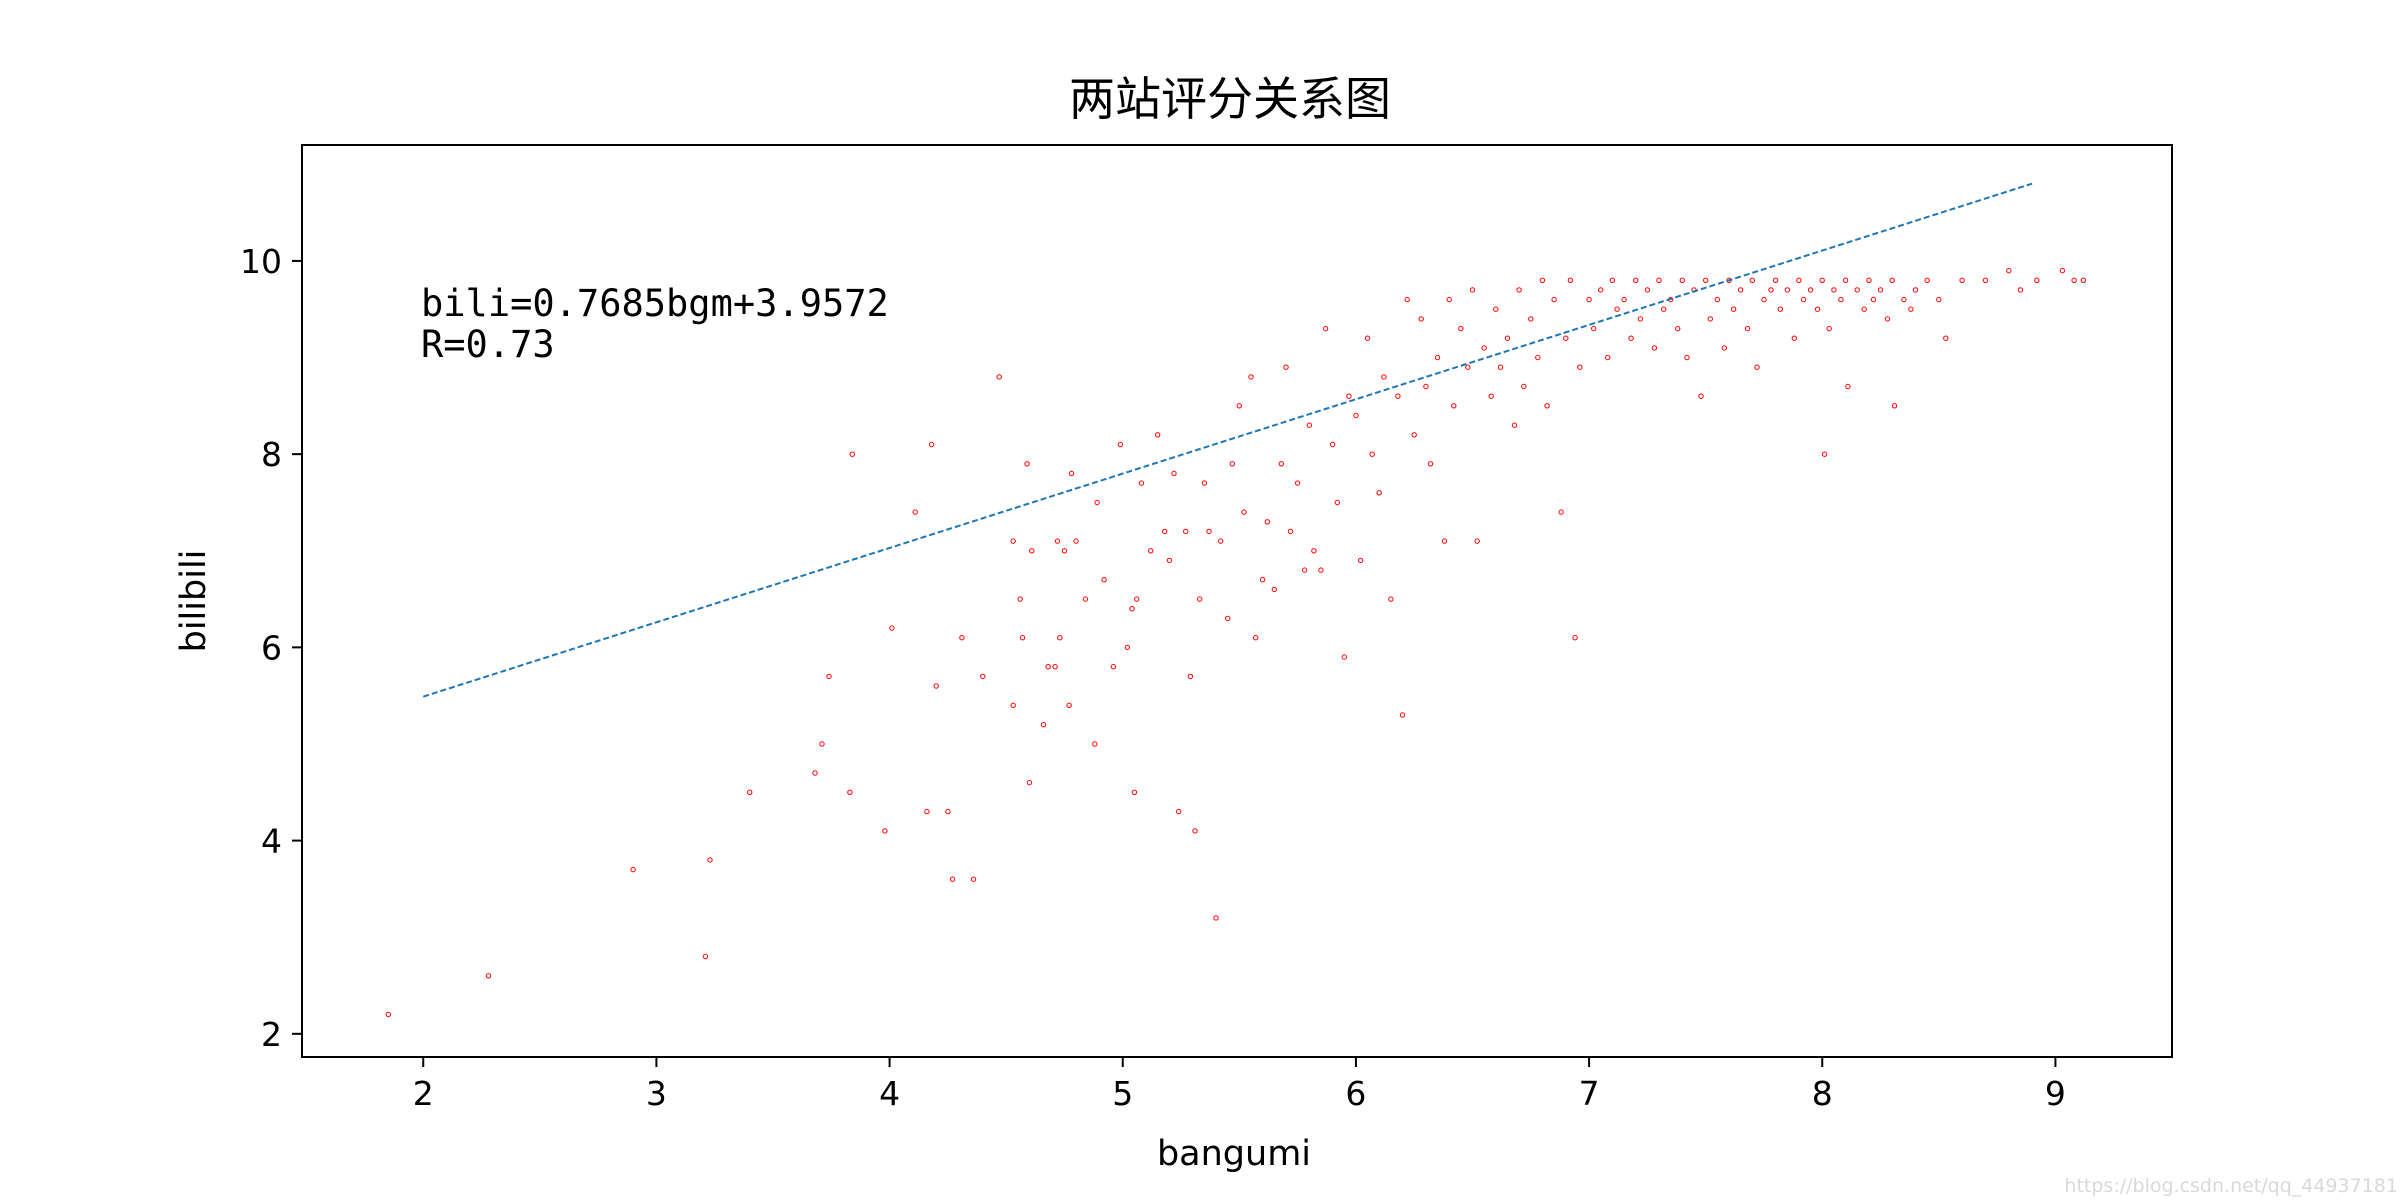  What do you see at coordinates (271, 647) in the screenshot?
I see `y-tick-label: 6` at bounding box center [271, 647].